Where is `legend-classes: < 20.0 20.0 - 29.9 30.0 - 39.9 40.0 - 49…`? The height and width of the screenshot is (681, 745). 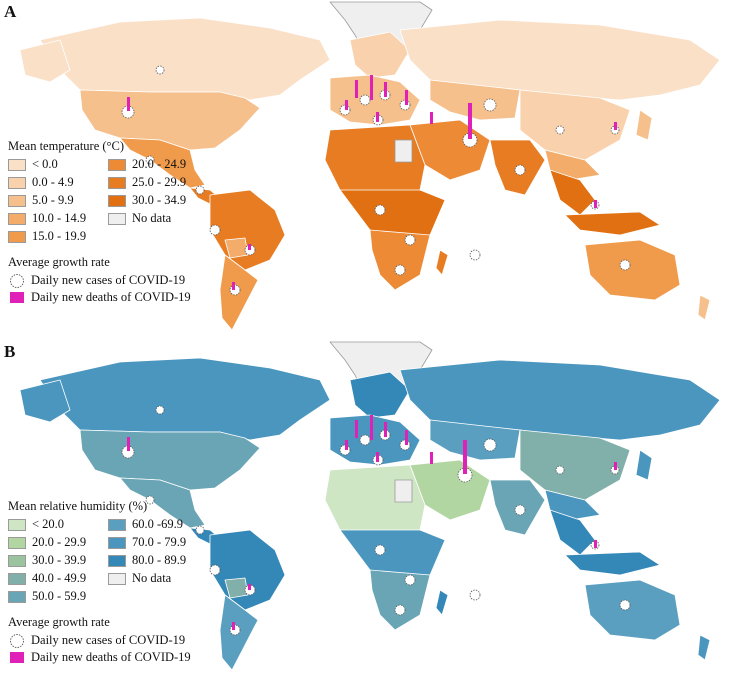 legend-classes: < 20.0 20.0 - 29.9 30.0 - 39.9 40.0 - 49… is located at coordinates (123, 564).